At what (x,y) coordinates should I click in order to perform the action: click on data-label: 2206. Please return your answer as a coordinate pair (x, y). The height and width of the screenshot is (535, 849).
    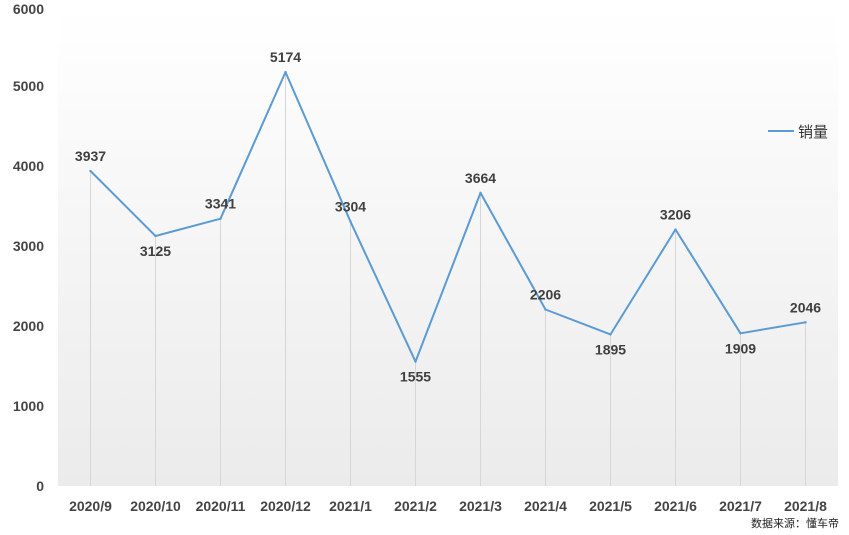
    Looking at the image, I should click on (545, 295).